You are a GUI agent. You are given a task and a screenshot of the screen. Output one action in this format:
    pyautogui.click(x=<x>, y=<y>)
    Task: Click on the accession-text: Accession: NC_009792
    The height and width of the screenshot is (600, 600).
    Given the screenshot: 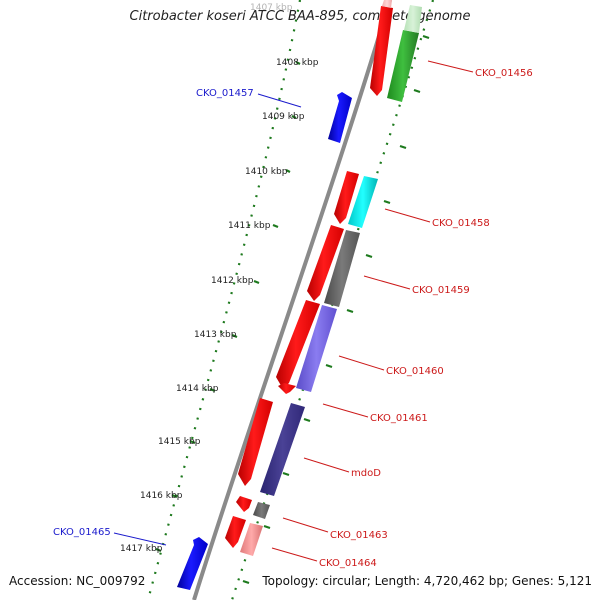 What is the action you would take?
    pyautogui.click(x=77, y=581)
    